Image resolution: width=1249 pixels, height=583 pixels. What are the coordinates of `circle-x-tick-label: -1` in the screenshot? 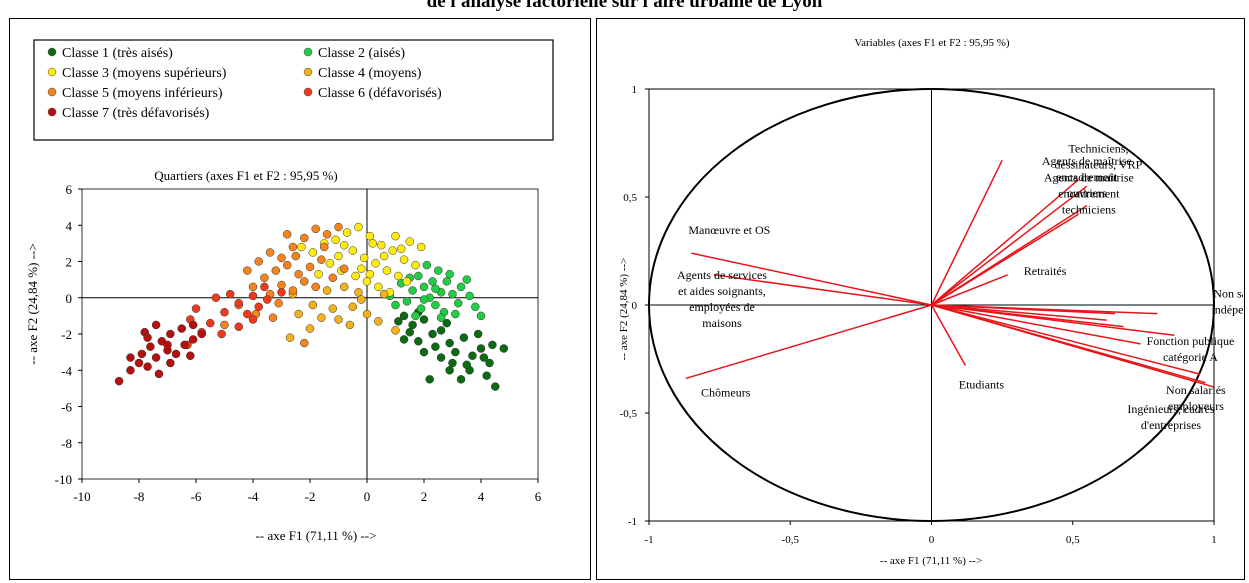 It's located at (648, 540).